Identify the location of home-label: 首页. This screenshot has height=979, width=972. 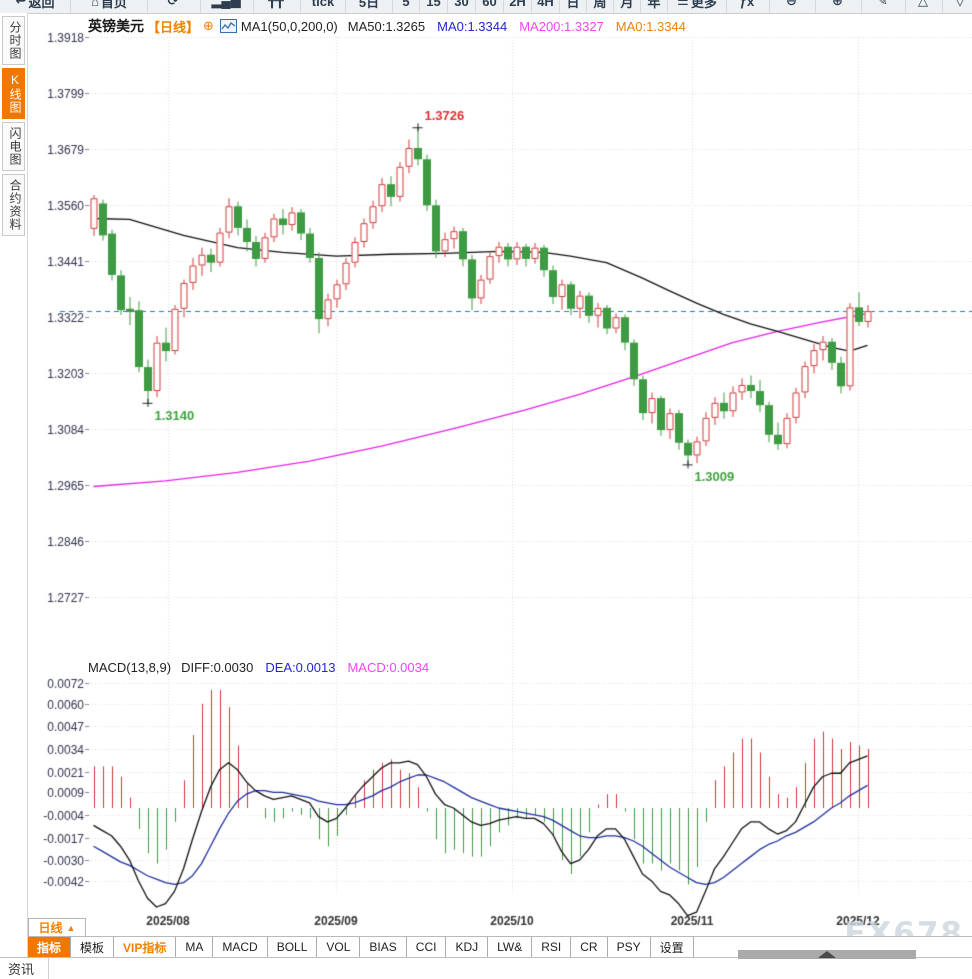
(113, 5).